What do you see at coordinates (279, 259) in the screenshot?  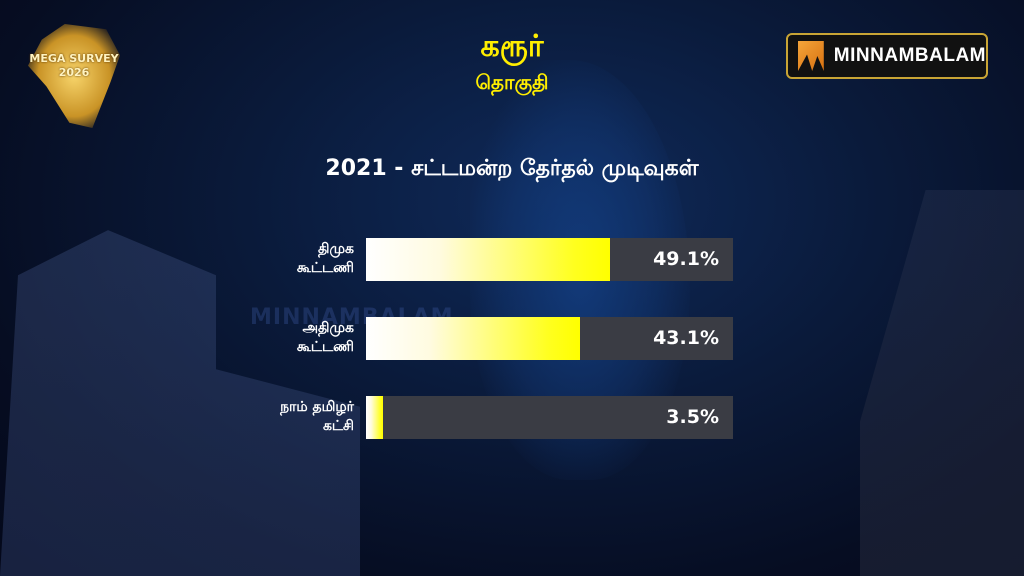 I see `category-label: திமுக கூட்டணி` at bounding box center [279, 259].